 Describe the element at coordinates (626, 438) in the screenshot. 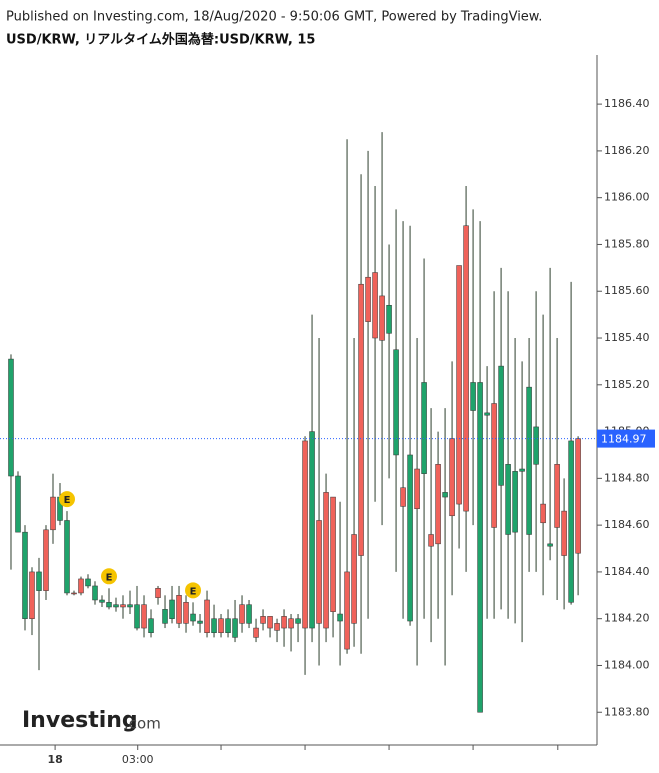

I see `last-price-box` at that location.